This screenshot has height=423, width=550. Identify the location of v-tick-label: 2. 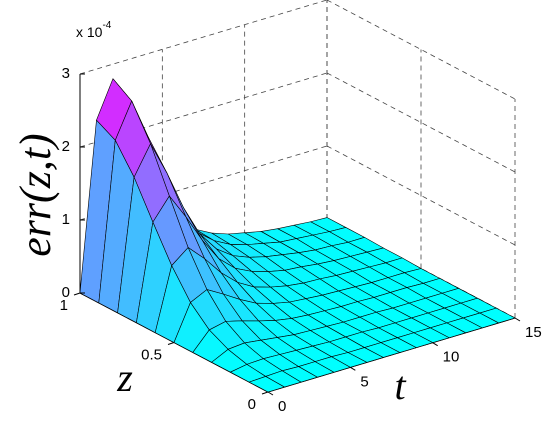
(66, 146).